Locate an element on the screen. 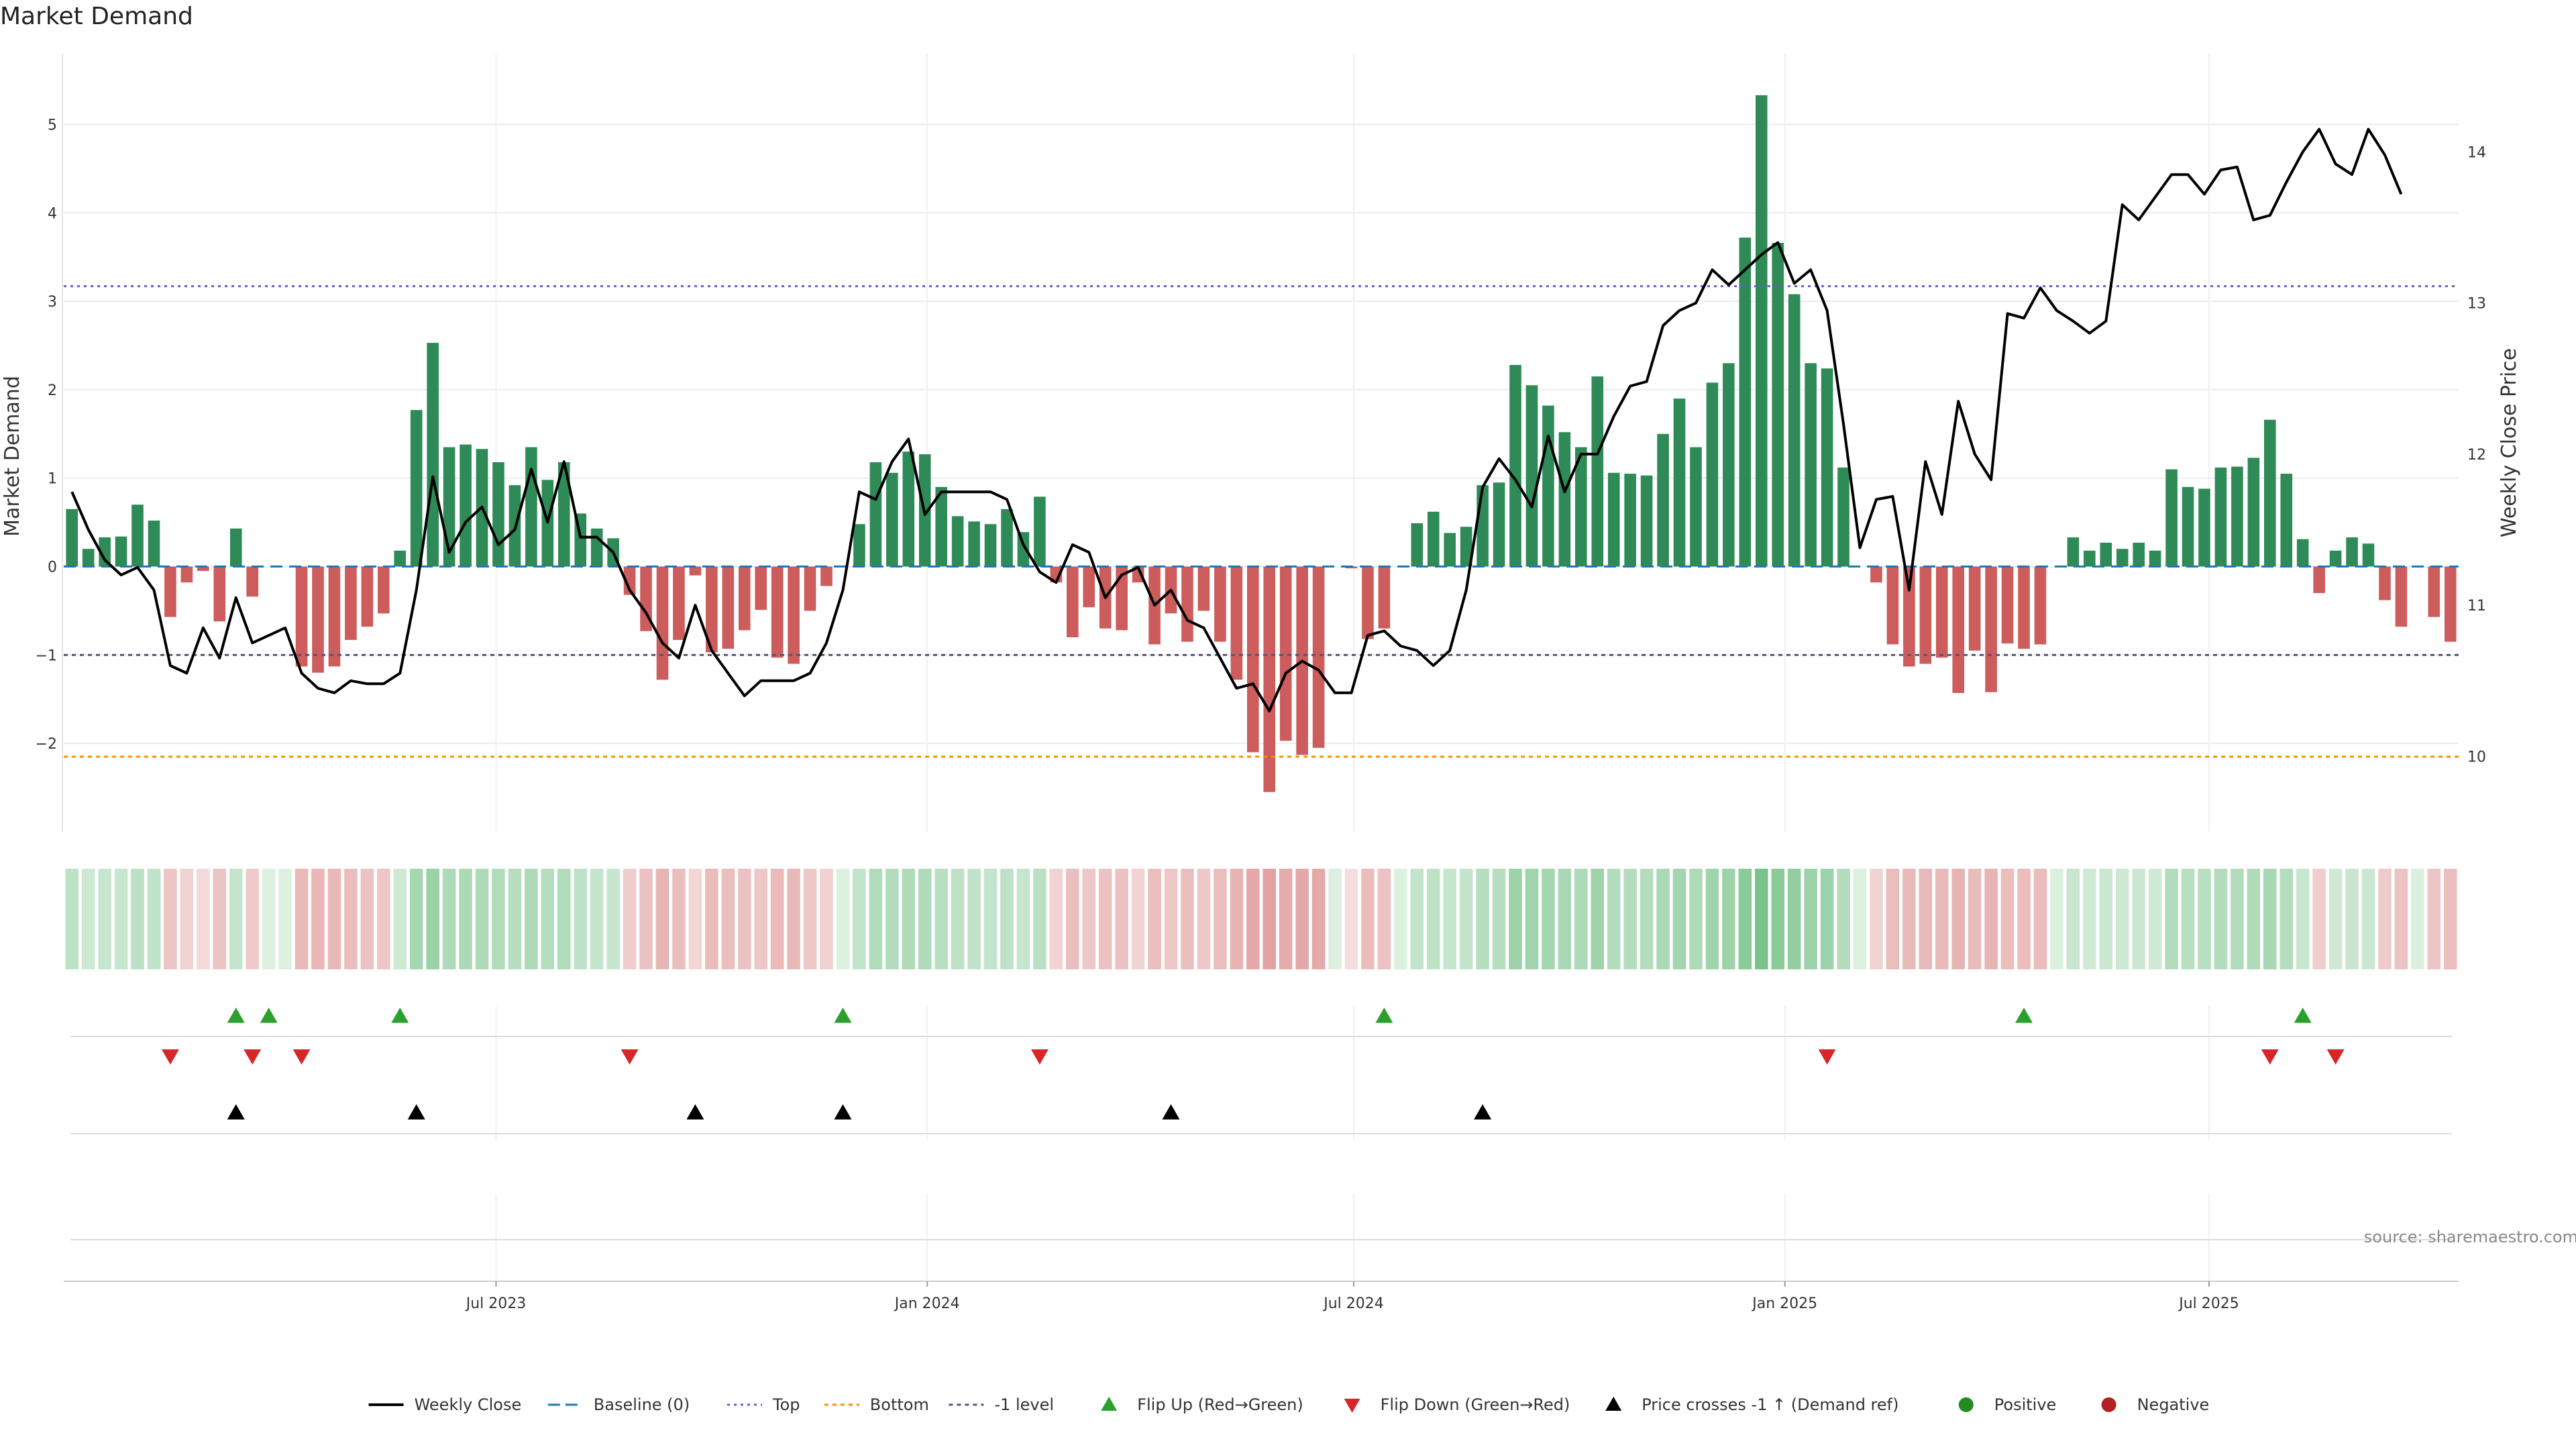  legend-item-baseline: Baseline (0) is located at coordinates (618, 1404).